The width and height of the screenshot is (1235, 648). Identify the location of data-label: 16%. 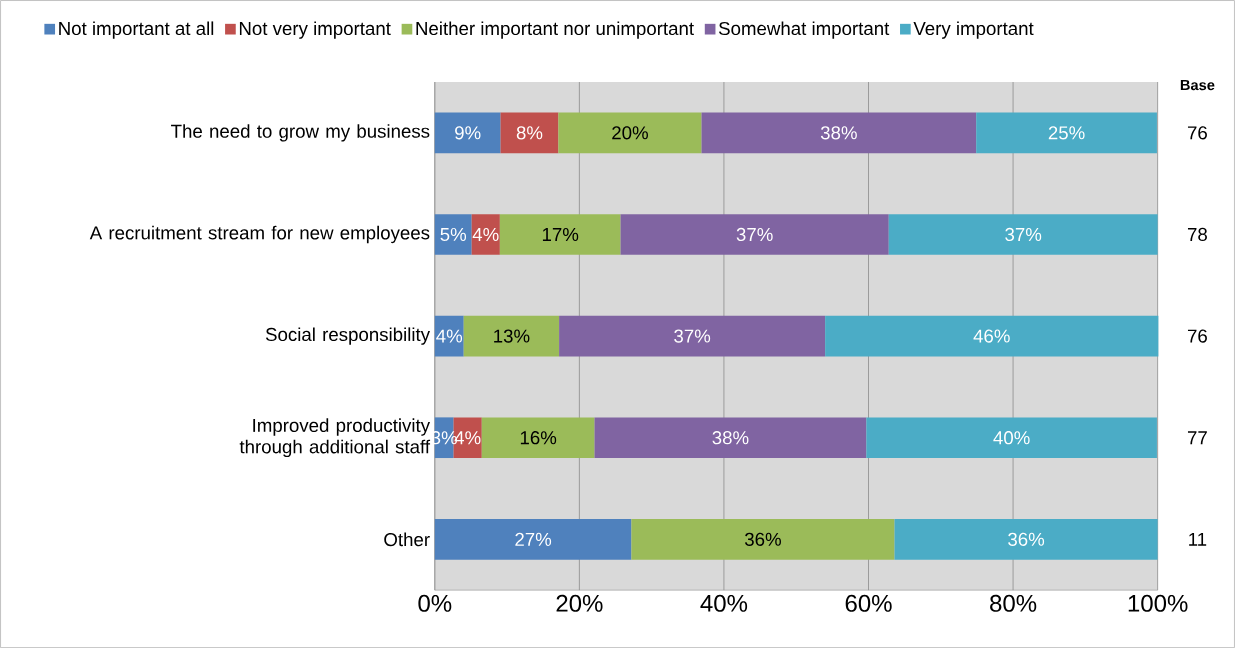
(538, 438).